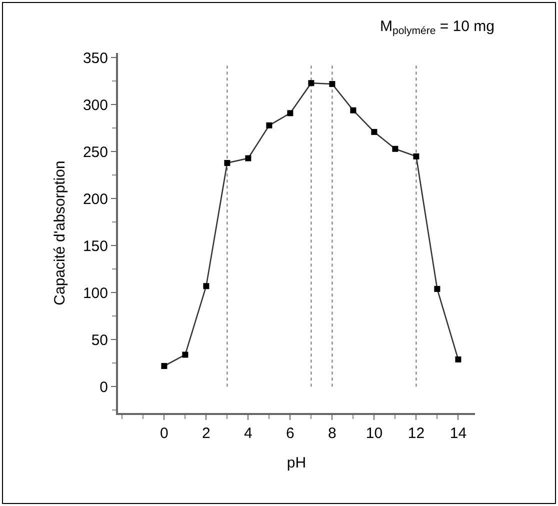 This screenshot has height=506, width=558. Describe the element at coordinates (248, 433) in the screenshot. I see `x-tick-label: 4` at that location.